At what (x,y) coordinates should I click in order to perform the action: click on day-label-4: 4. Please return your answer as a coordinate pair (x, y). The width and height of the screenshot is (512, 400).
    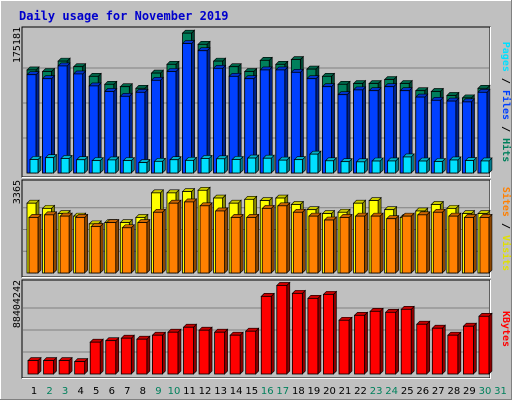
    Looking at the image, I should click on (80, 391).